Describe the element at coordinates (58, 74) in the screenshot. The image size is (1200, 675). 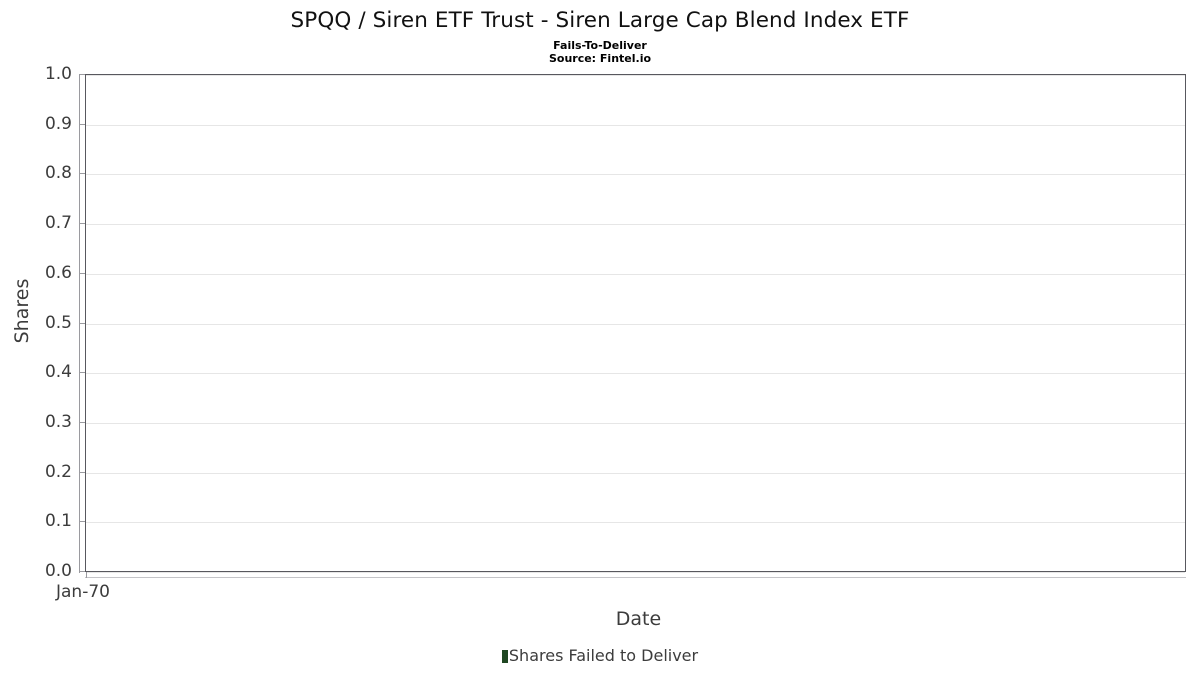
I see `y-tick-label: 1.0` at that location.